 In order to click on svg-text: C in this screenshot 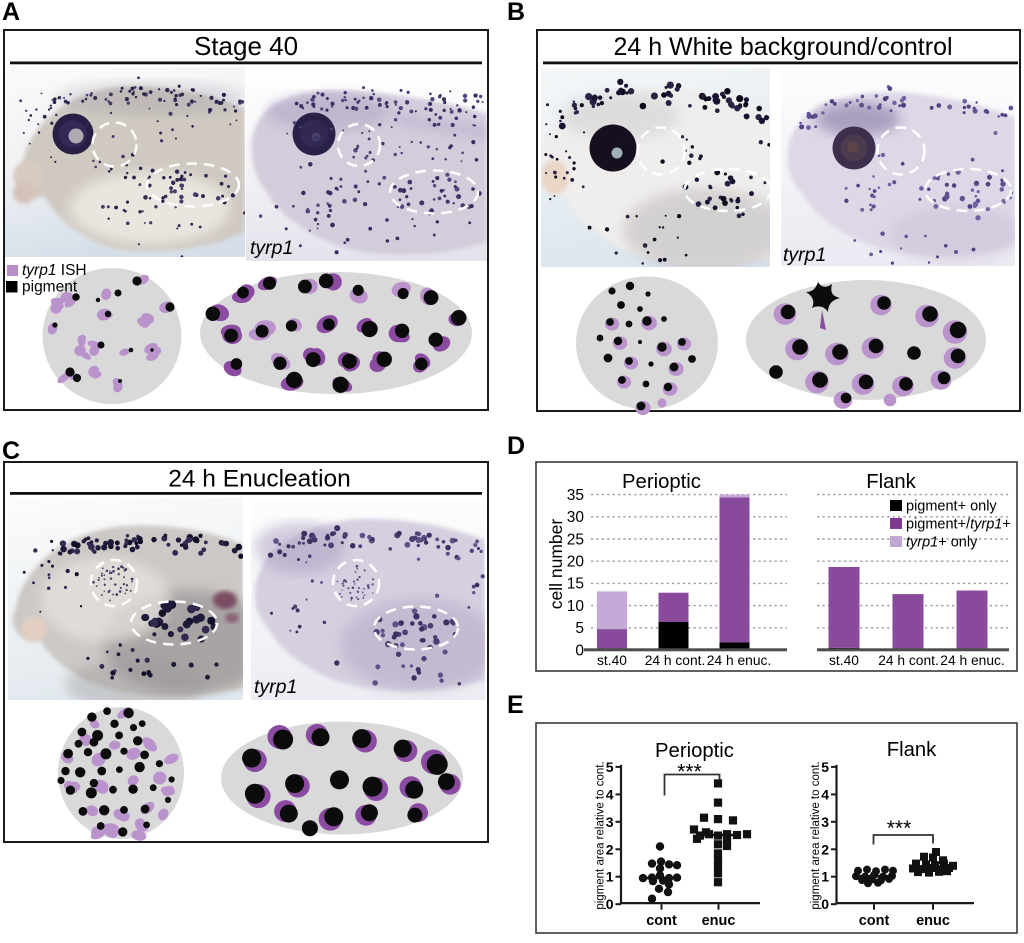, I will do `click(11, 451)`.